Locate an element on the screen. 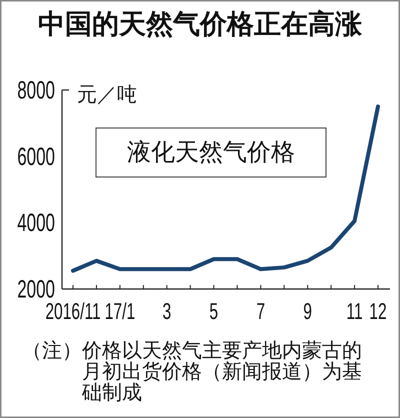 The width and height of the screenshot is (400, 418). x-tick-label: 3 is located at coordinates (167, 312).